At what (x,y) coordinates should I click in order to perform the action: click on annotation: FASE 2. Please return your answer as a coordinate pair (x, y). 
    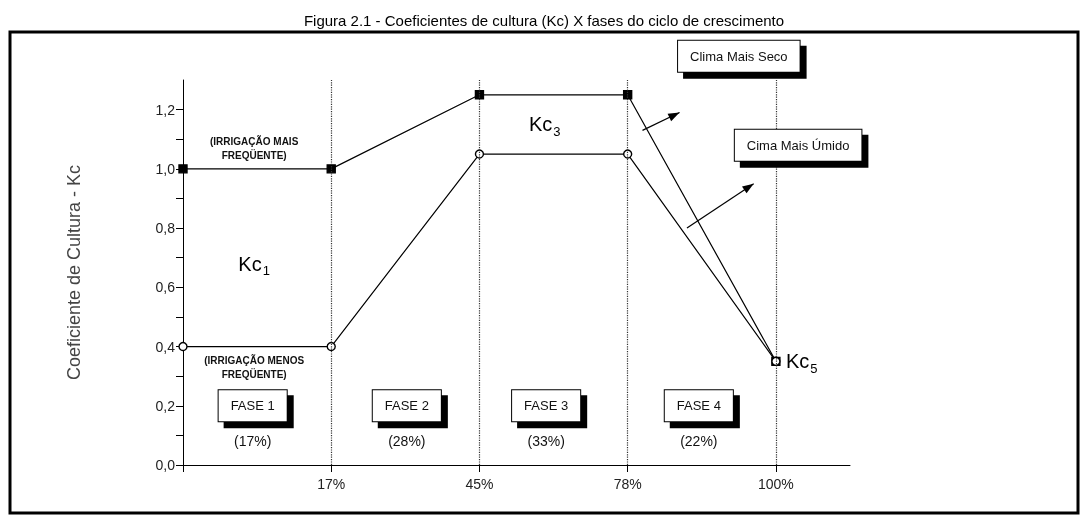
    Looking at the image, I should click on (406, 406).